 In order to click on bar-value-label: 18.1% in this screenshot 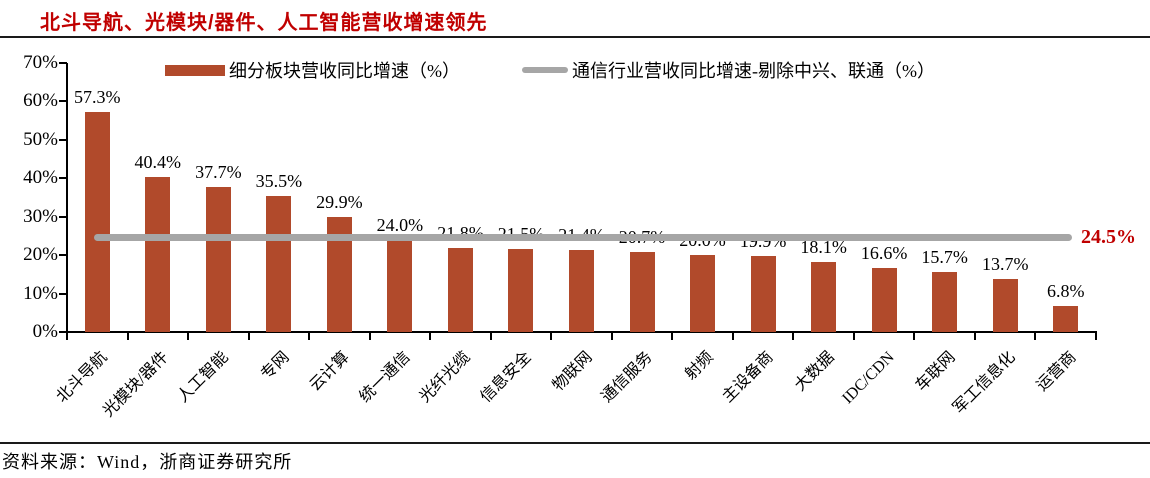, I will do `click(823, 247)`.